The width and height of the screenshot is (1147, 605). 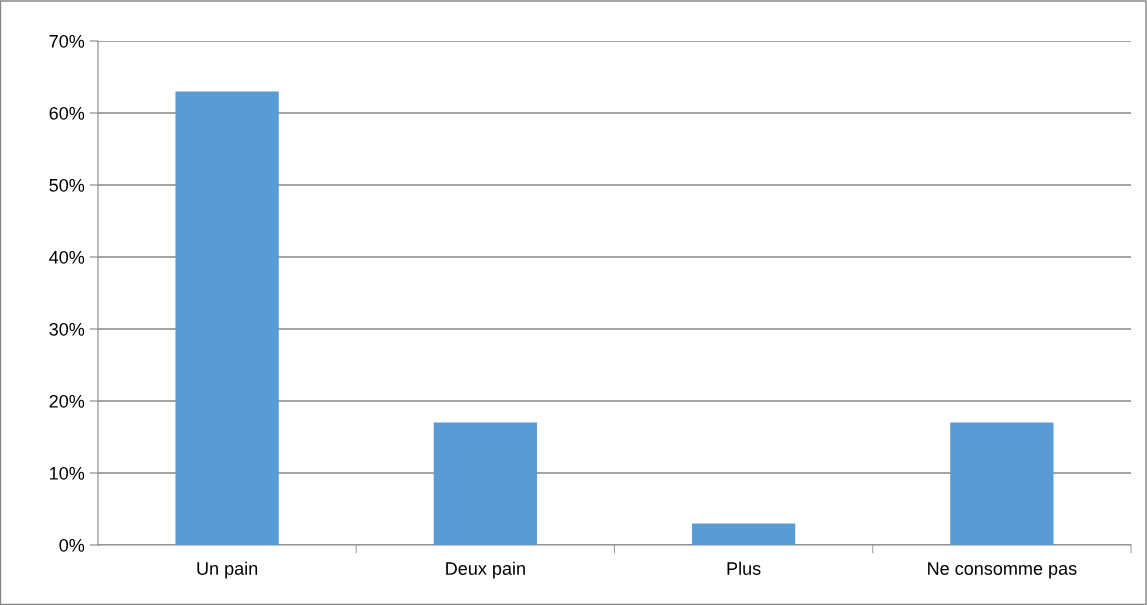 What do you see at coordinates (485, 570) in the screenshot?
I see `x-tick-label: Deux pain` at bounding box center [485, 570].